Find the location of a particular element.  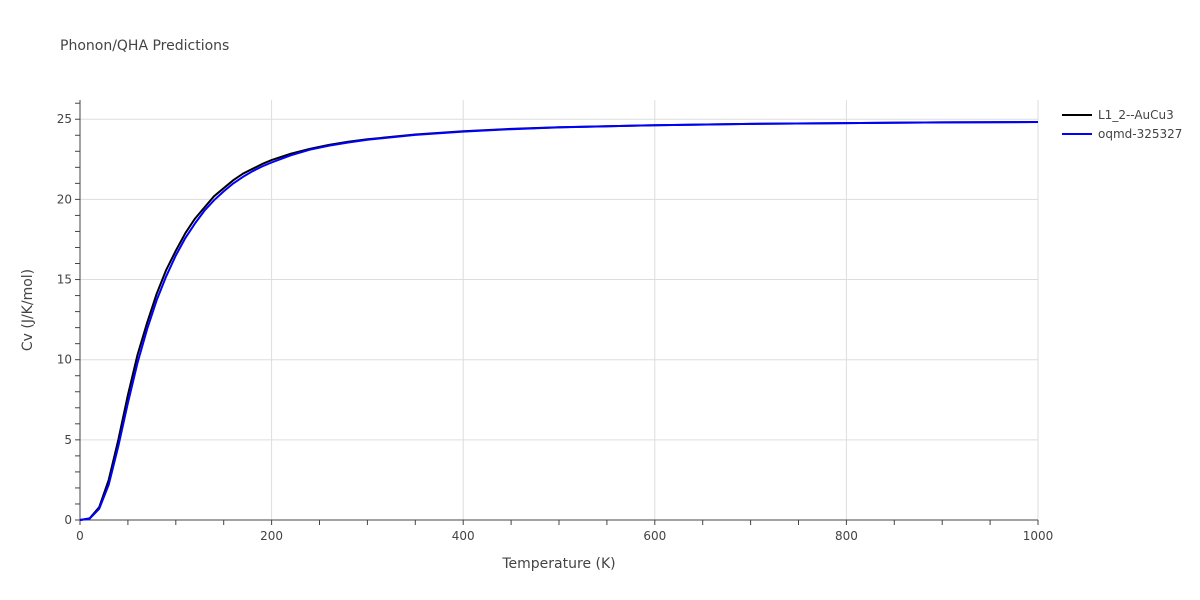

x-tick-label: 0 is located at coordinates (80, 536).